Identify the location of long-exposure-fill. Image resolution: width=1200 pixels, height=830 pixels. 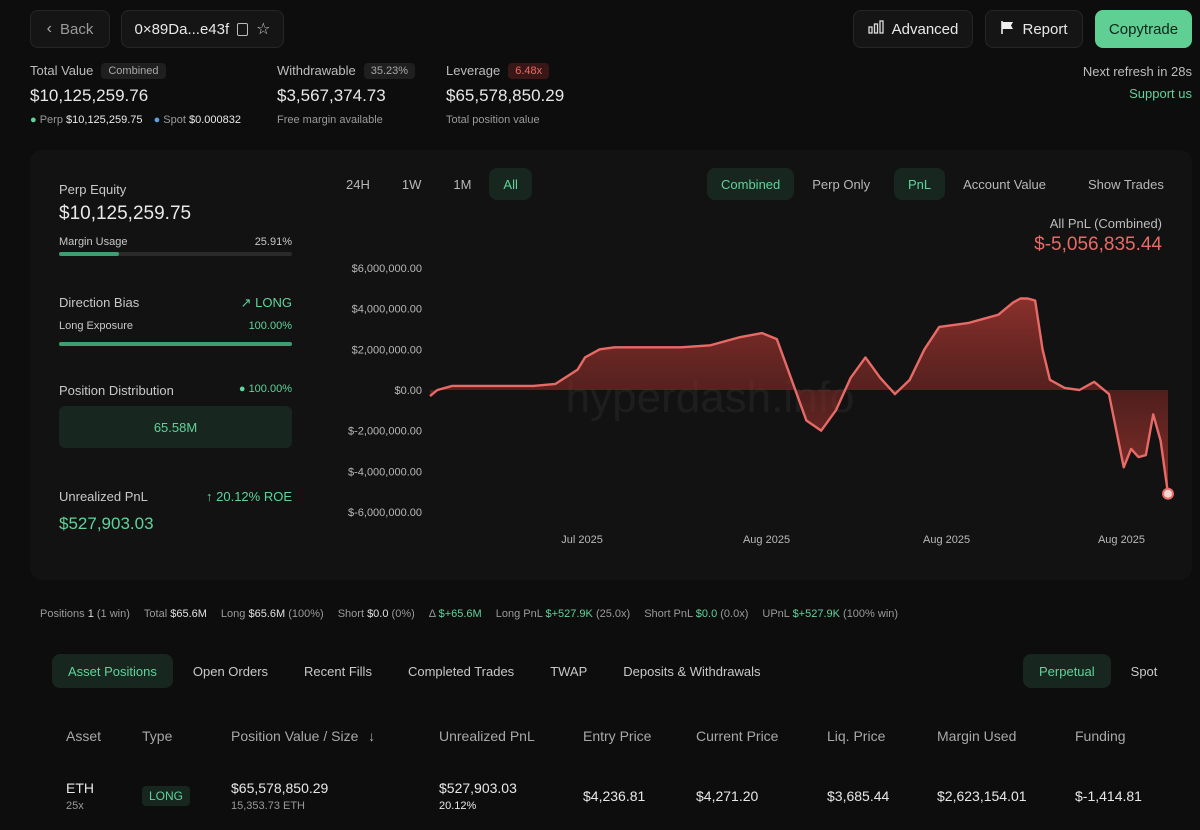
(175, 344).